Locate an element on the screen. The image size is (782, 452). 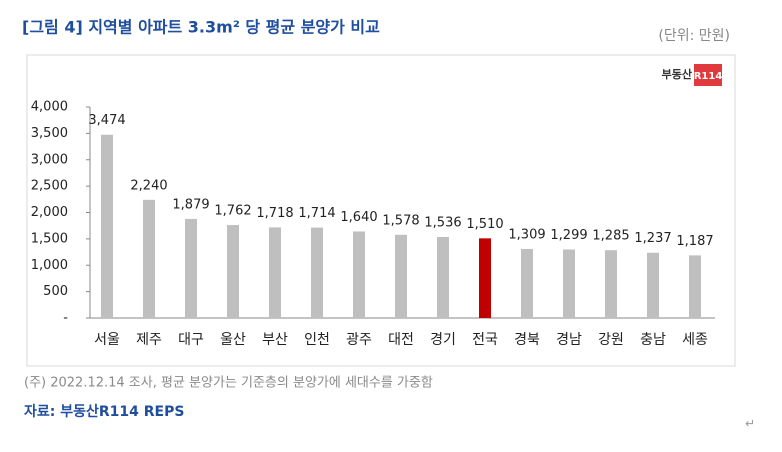
value-label: 1,237 is located at coordinates (652, 238).